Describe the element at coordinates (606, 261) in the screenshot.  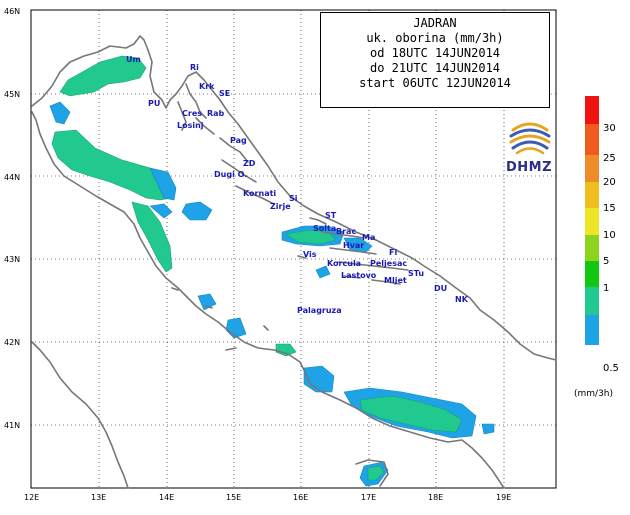
I see `legend-label: 5` at that location.